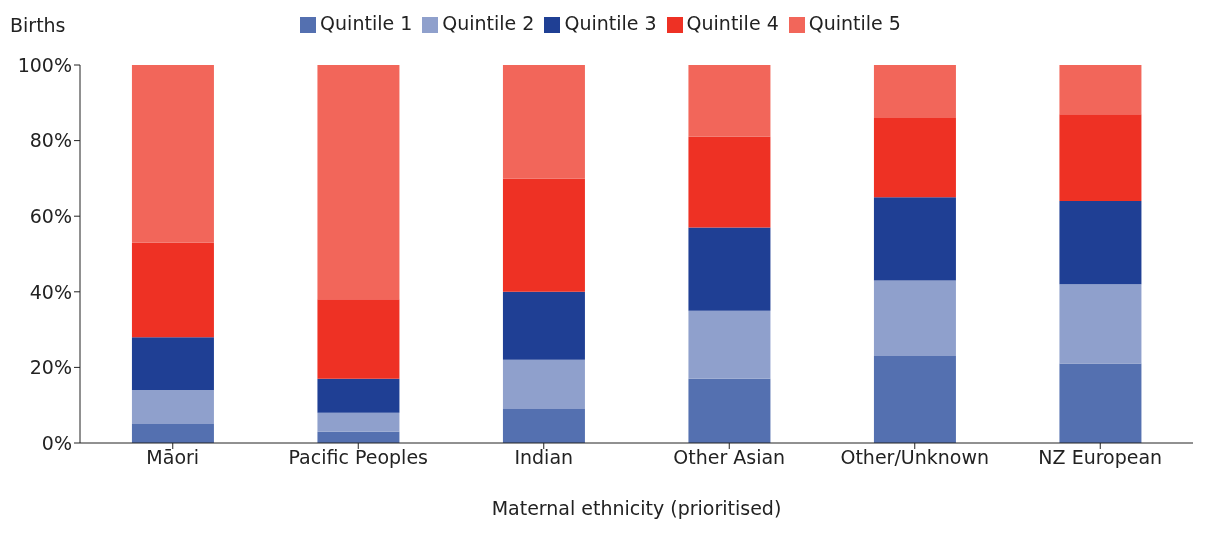 The height and width of the screenshot is (539, 1219). I want to click on legend-label: Quintile 4, so click(732, 23).